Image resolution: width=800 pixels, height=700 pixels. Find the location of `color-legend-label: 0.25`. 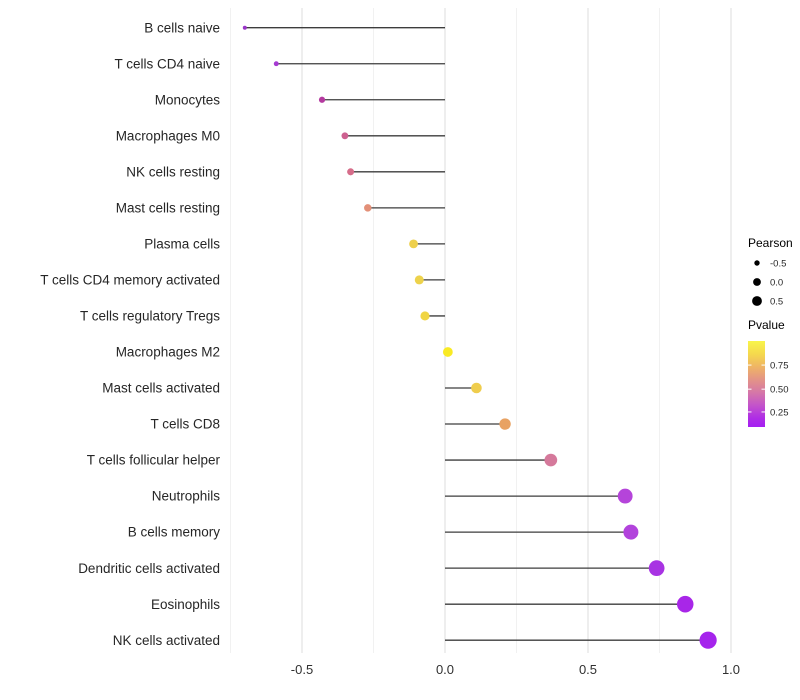

color-legend-label: 0.25 is located at coordinates (779, 412).